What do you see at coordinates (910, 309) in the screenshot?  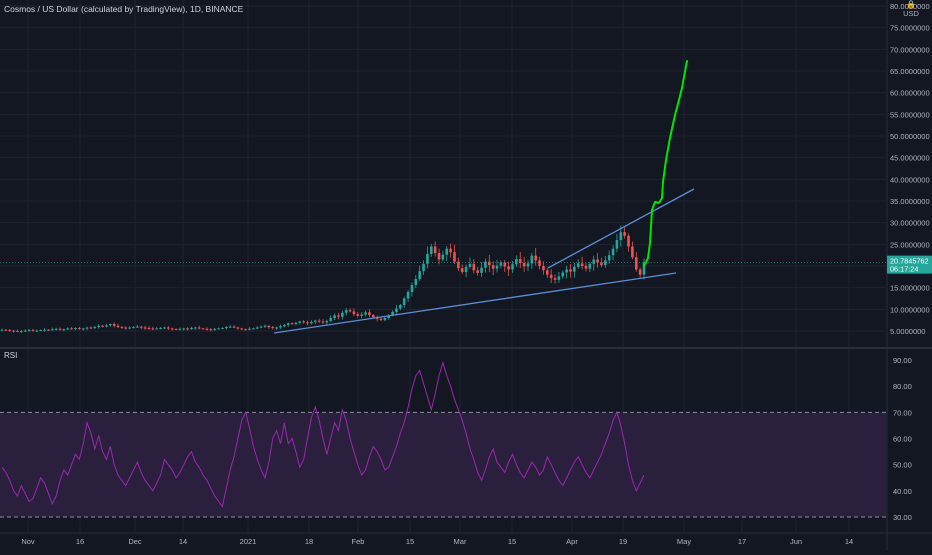 I see `price-tick-label: 10.0000000` at bounding box center [910, 309].